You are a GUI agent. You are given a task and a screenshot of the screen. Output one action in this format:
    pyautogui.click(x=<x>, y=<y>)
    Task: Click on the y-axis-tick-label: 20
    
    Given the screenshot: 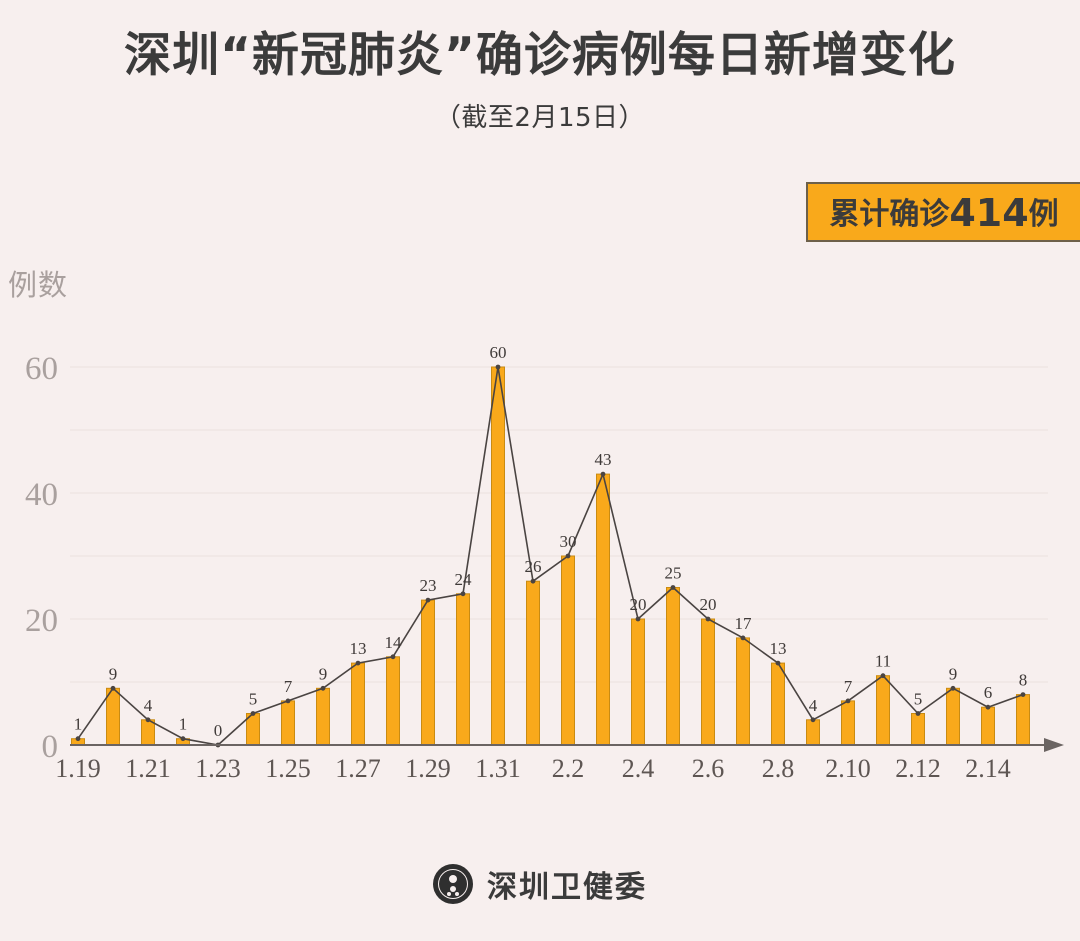 What is the action you would take?
    pyautogui.click(x=41, y=621)
    